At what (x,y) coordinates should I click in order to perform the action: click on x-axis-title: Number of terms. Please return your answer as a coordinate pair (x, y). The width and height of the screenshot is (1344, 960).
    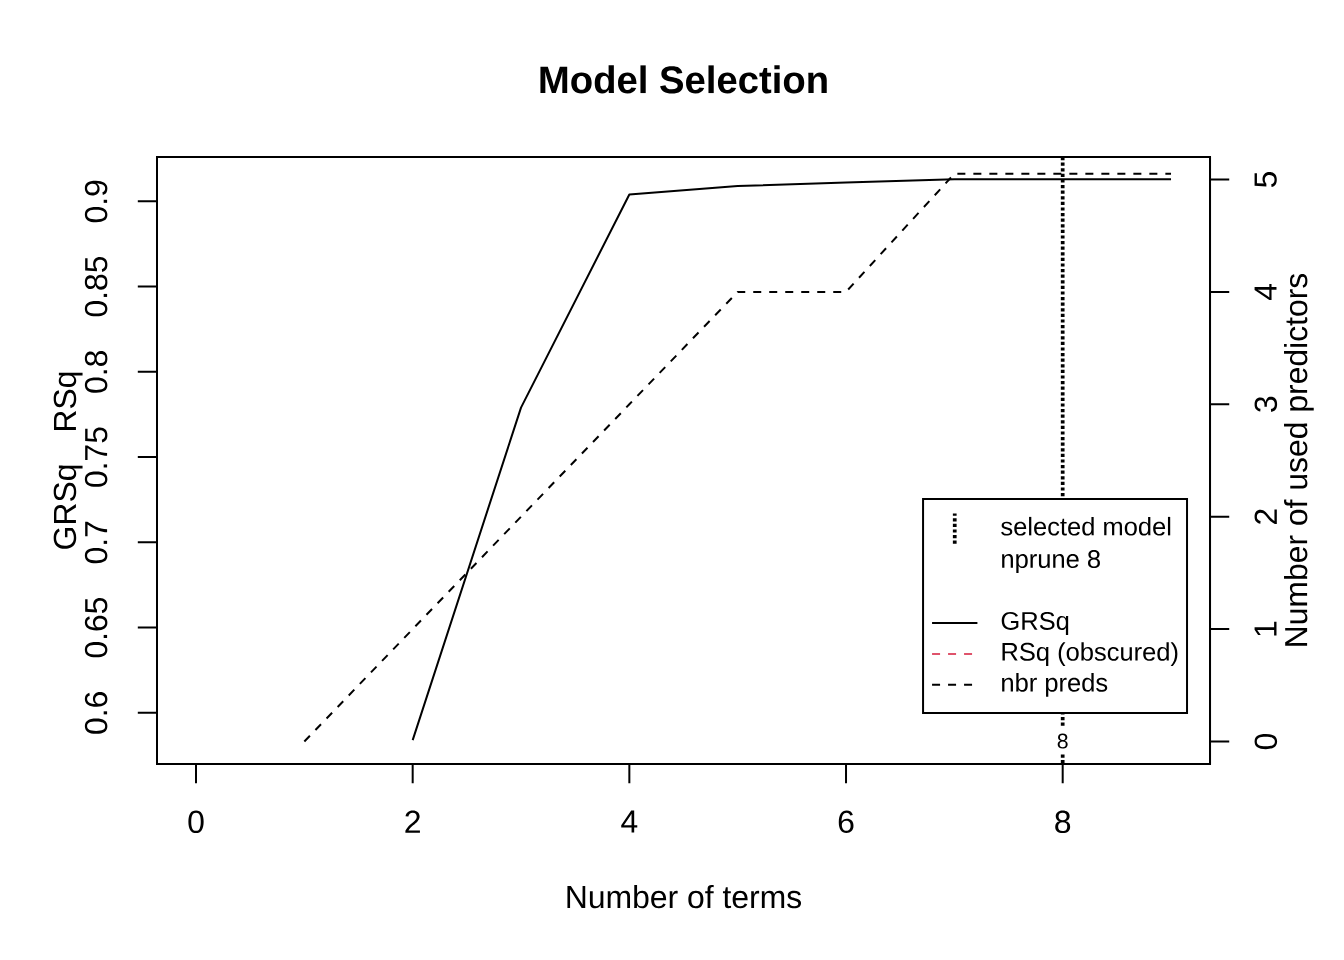
    Looking at the image, I should click on (684, 896).